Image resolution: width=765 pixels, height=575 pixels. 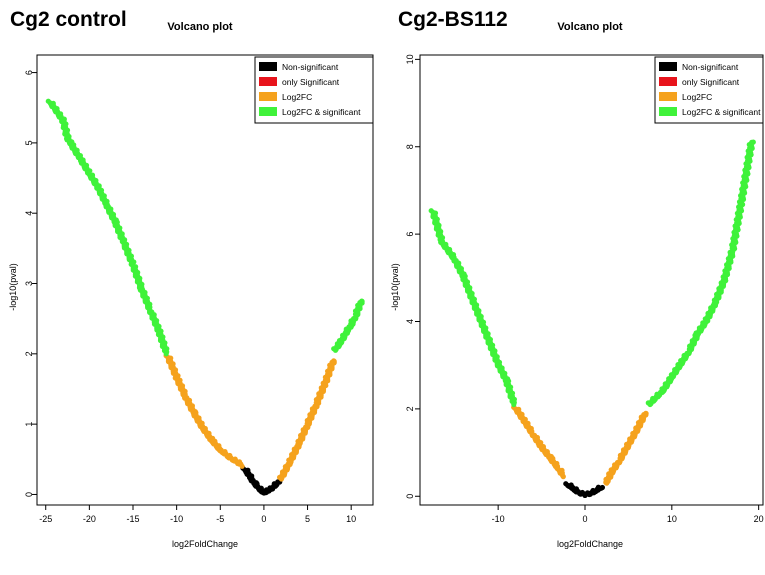 What do you see at coordinates (759, 519) in the screenshot?
I see `right-x-tick-label: 20` at bounding box center [759, 519].